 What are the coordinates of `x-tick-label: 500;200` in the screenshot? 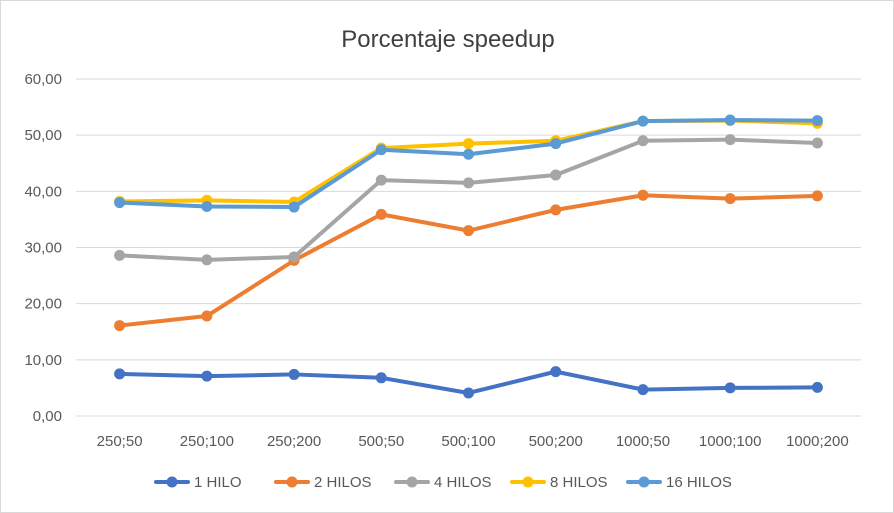 It's located at (556, 441).